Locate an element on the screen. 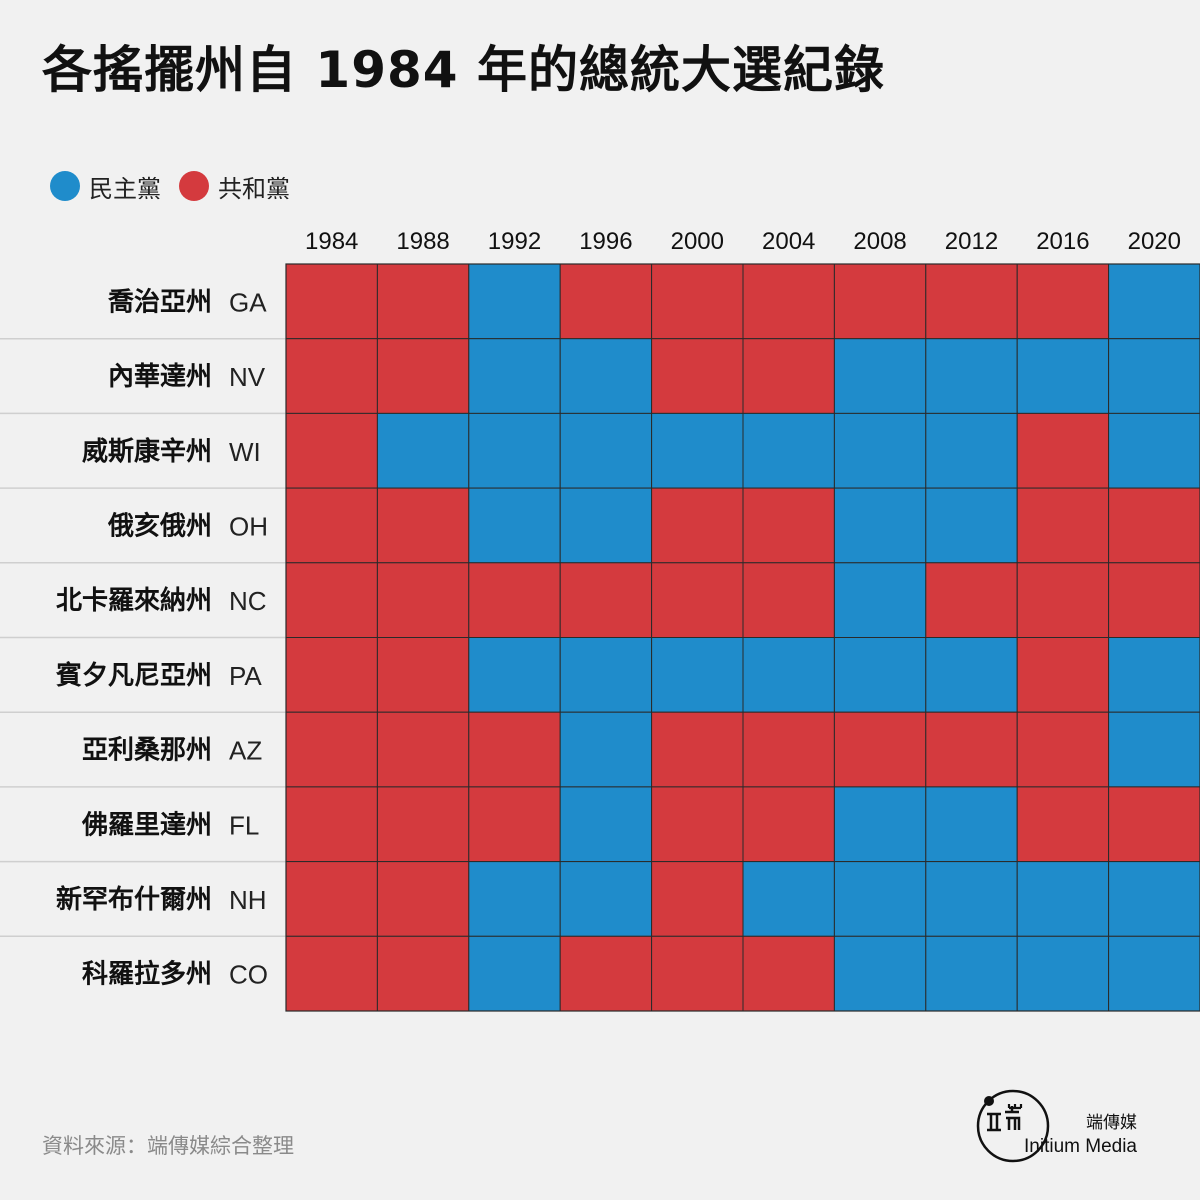  cell-nv-2004 is located at coordinates (788, 376).